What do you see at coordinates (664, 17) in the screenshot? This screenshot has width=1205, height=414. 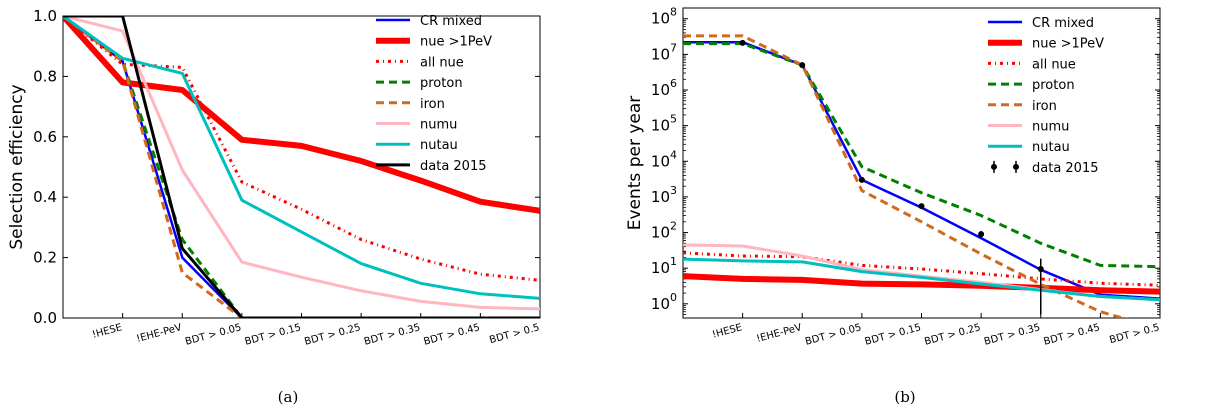 I see `y-tick-label: 10⁸` at bounding box center [664, 17].